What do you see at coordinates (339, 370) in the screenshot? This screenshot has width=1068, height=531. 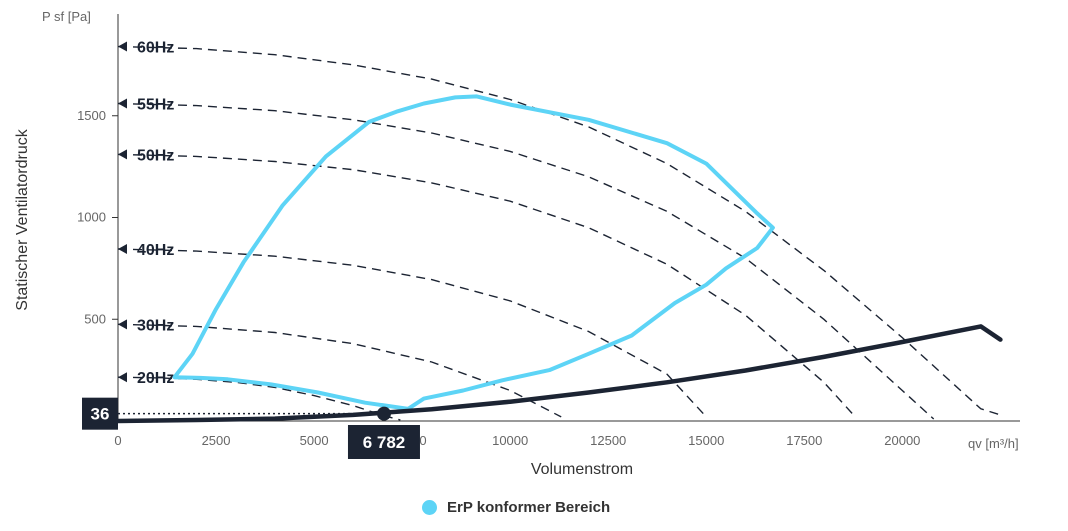 I see `speed-curve-30hz` at bounding box center [339, 370].